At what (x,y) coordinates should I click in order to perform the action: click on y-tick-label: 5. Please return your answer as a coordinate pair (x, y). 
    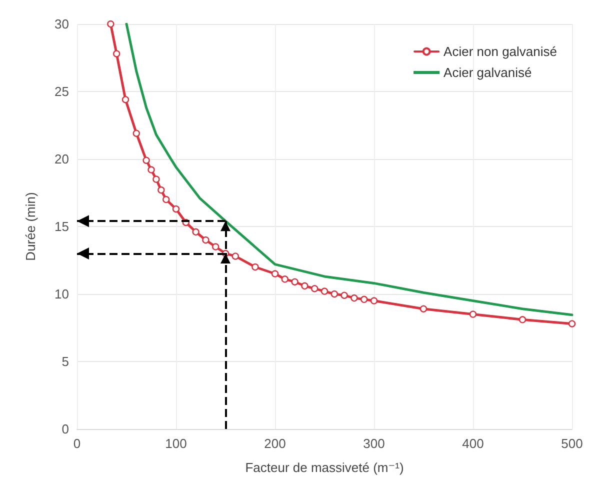
    Looking at the image, I should click on (65, 361).